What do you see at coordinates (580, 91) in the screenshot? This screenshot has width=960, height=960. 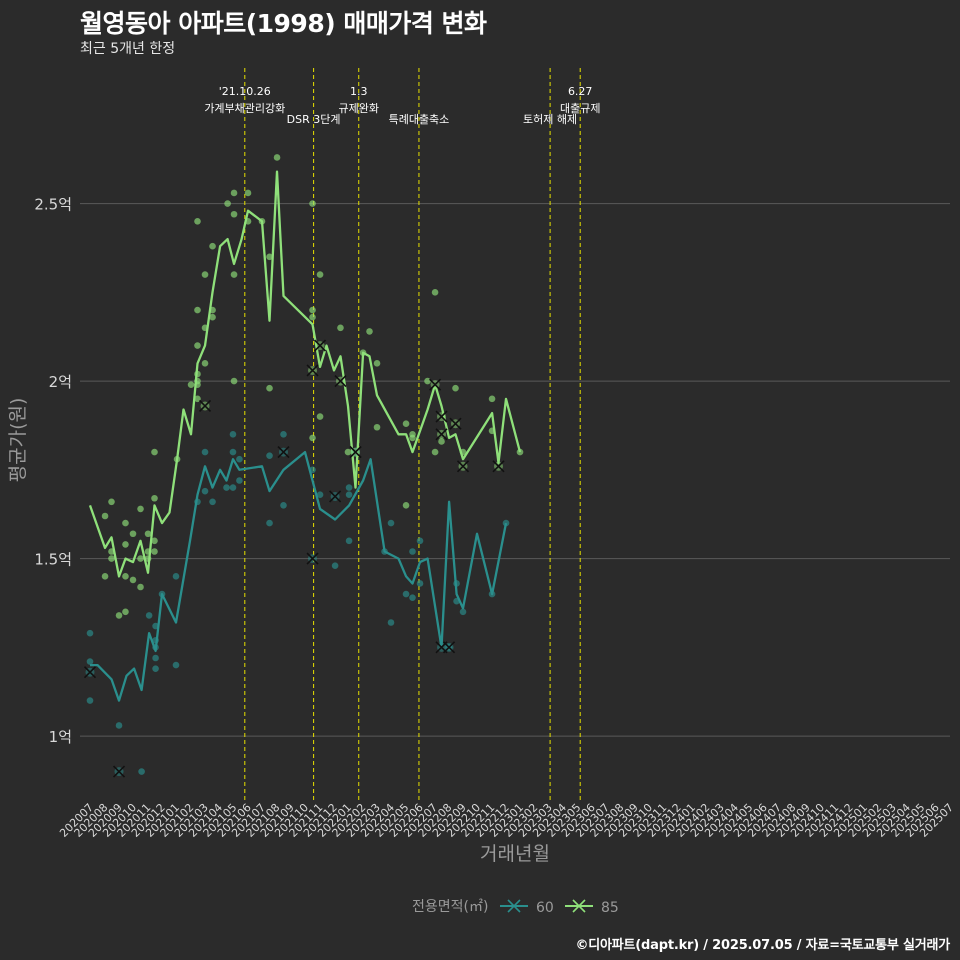 I see `event-label: 6.27` at bounding box center [580, 91].